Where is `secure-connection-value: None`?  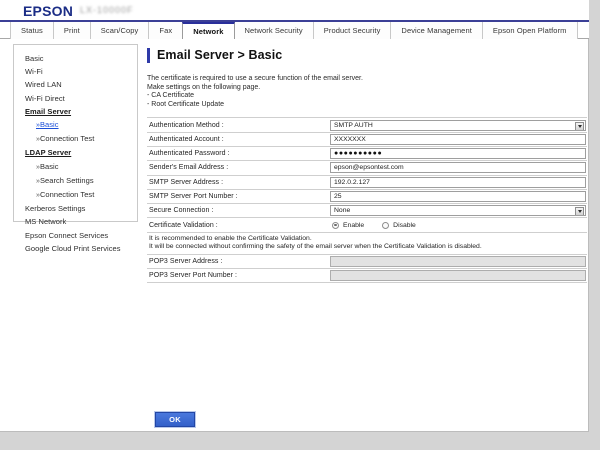 secure-connection-value: None is located at coordinates (342, 211).